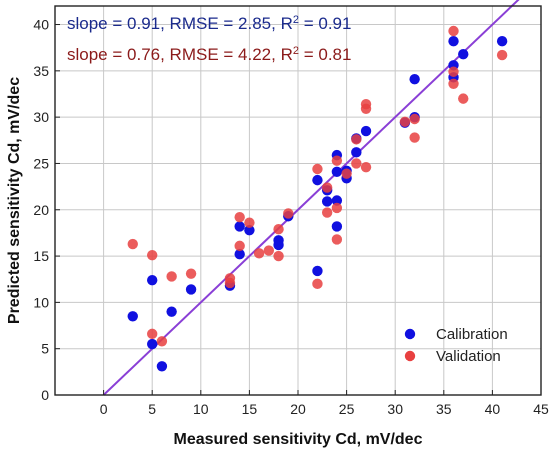 This screenshot has height=456, width=550. What do you see at coordinates (41, 210) in the screenshot?
I see `y-tick-label: 20` at bounding box center [41, 210].